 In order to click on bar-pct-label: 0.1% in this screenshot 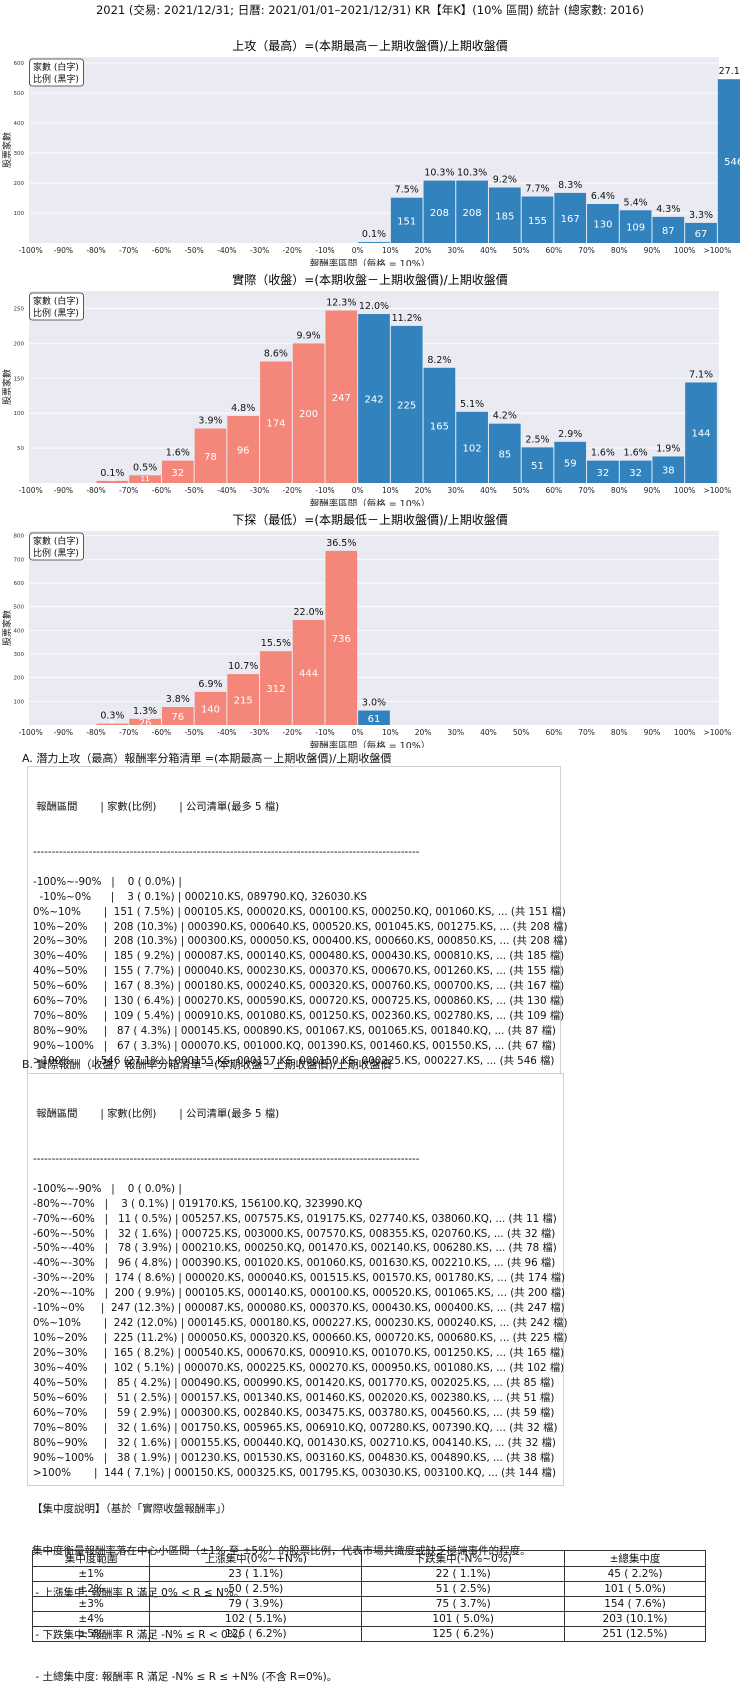, I will do `click(374, 234)`.